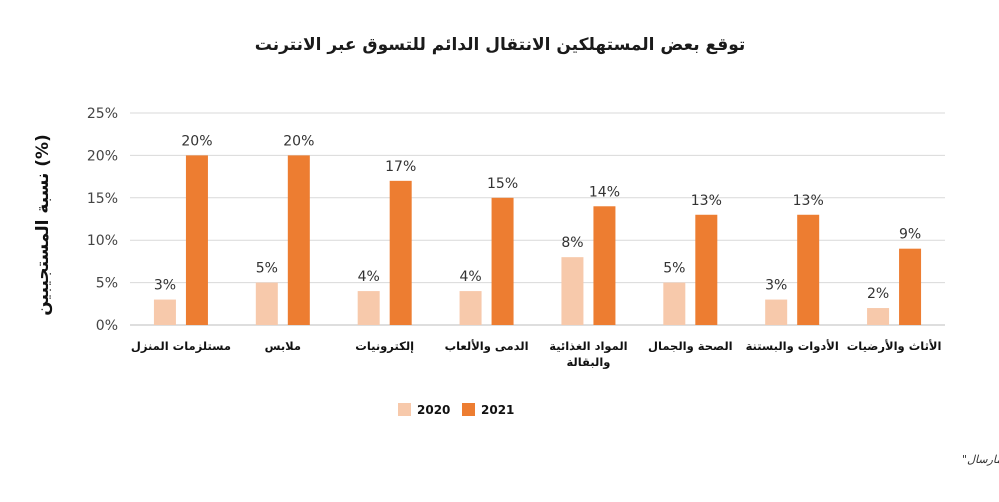 The image size is (999, 502). I want to click on data-label-2021: 14%, so click(604, 192).